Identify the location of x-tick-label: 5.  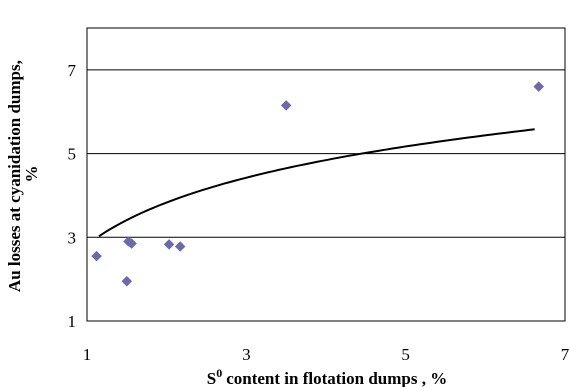
(405, 354).